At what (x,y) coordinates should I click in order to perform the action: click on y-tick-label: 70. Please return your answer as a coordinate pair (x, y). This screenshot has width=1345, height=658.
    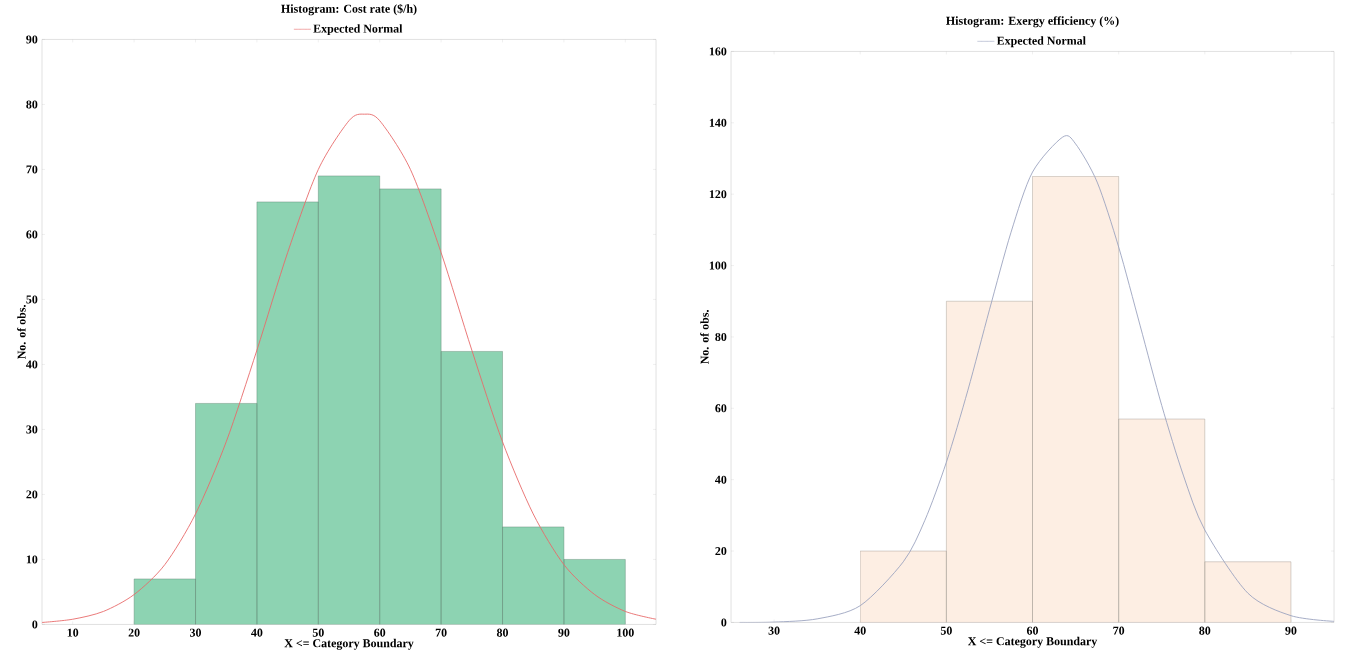
    Looking at the image, I should click on (32, 169).